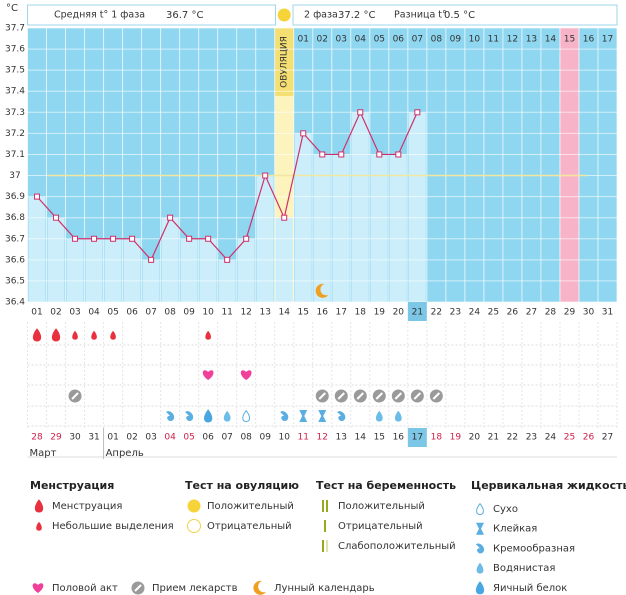 The image size is (626, 595). What do you see at coordinates (361, 40) in the screenshot?
I see `phase2-day: 04` at bounding box center [361, 40].